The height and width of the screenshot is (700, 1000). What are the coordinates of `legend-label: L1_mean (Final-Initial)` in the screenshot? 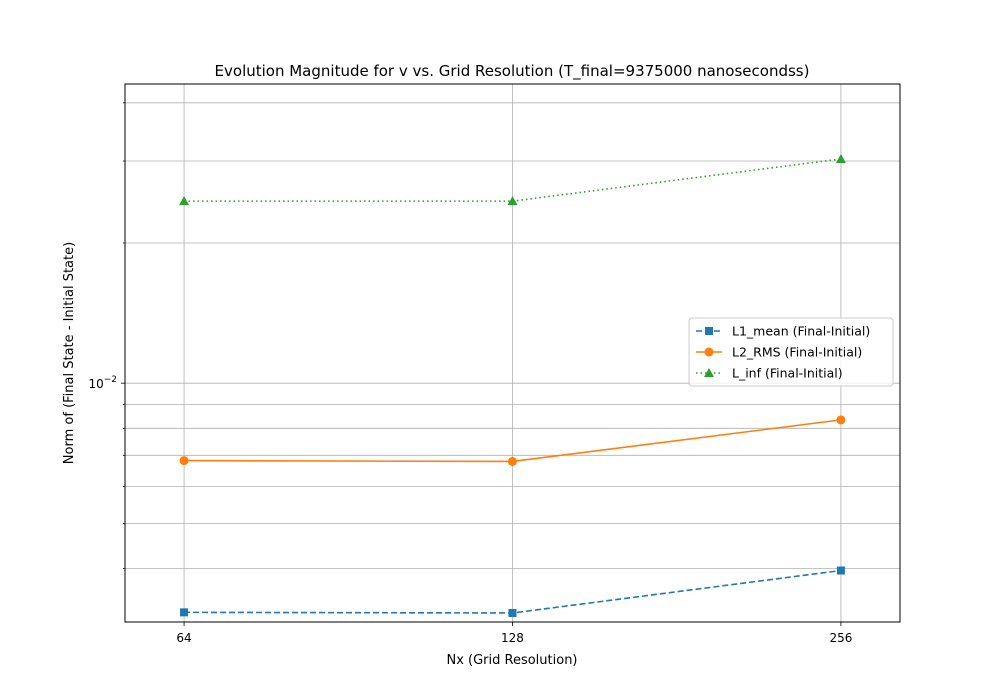 It's located at (801, 331).